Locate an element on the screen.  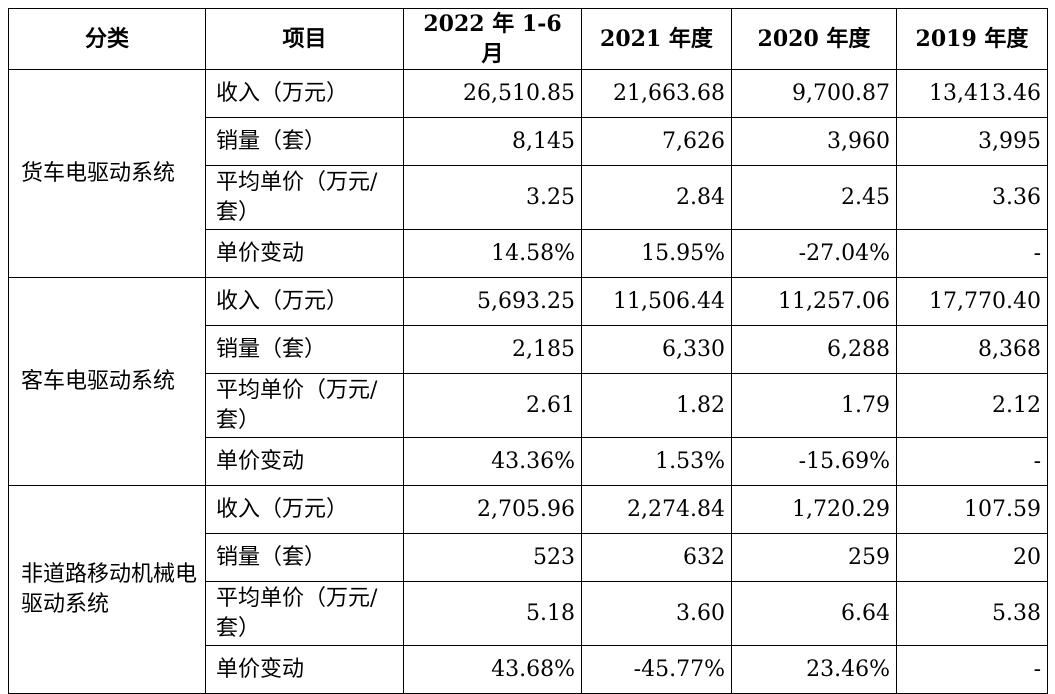
table-row: 单价变动 14.58% 15.95% -27.04% - is located at coordinates (528, 253).